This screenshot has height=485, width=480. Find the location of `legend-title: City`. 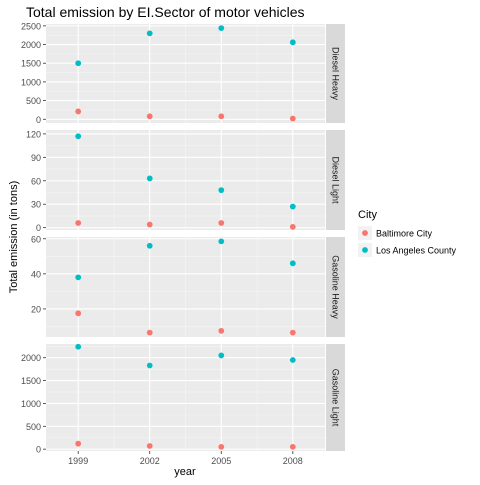

legend-title: City is located at coordinates (367, 215).